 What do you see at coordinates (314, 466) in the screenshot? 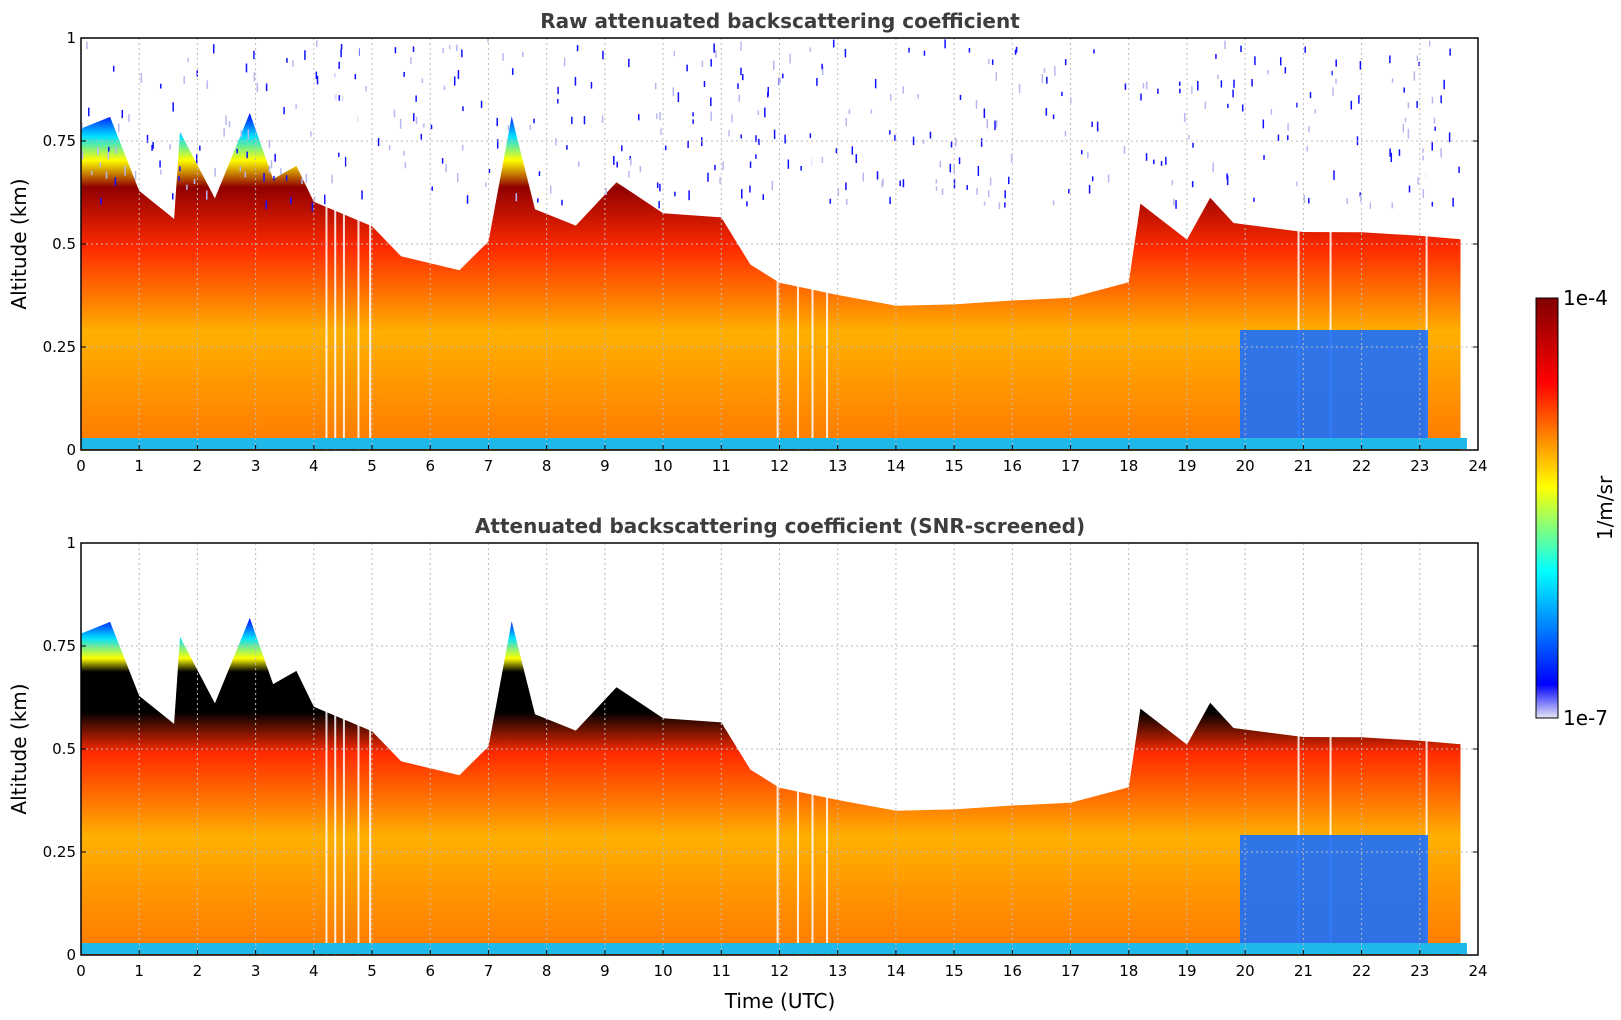
I see `x-tick-label: 4` at bounding box center [314, 466].